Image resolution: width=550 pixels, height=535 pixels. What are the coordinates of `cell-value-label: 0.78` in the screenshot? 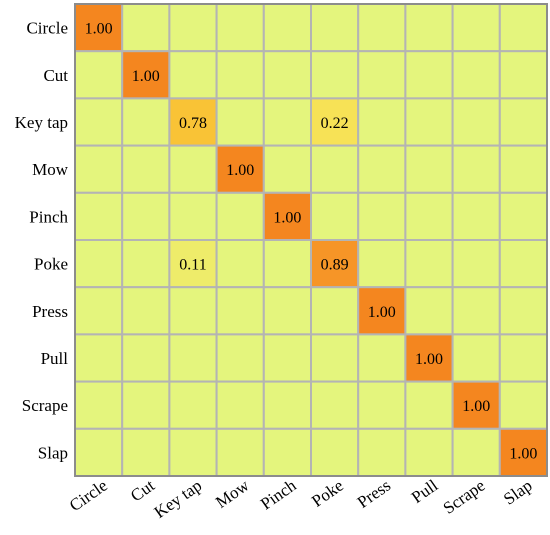 It's located at (193, 123).